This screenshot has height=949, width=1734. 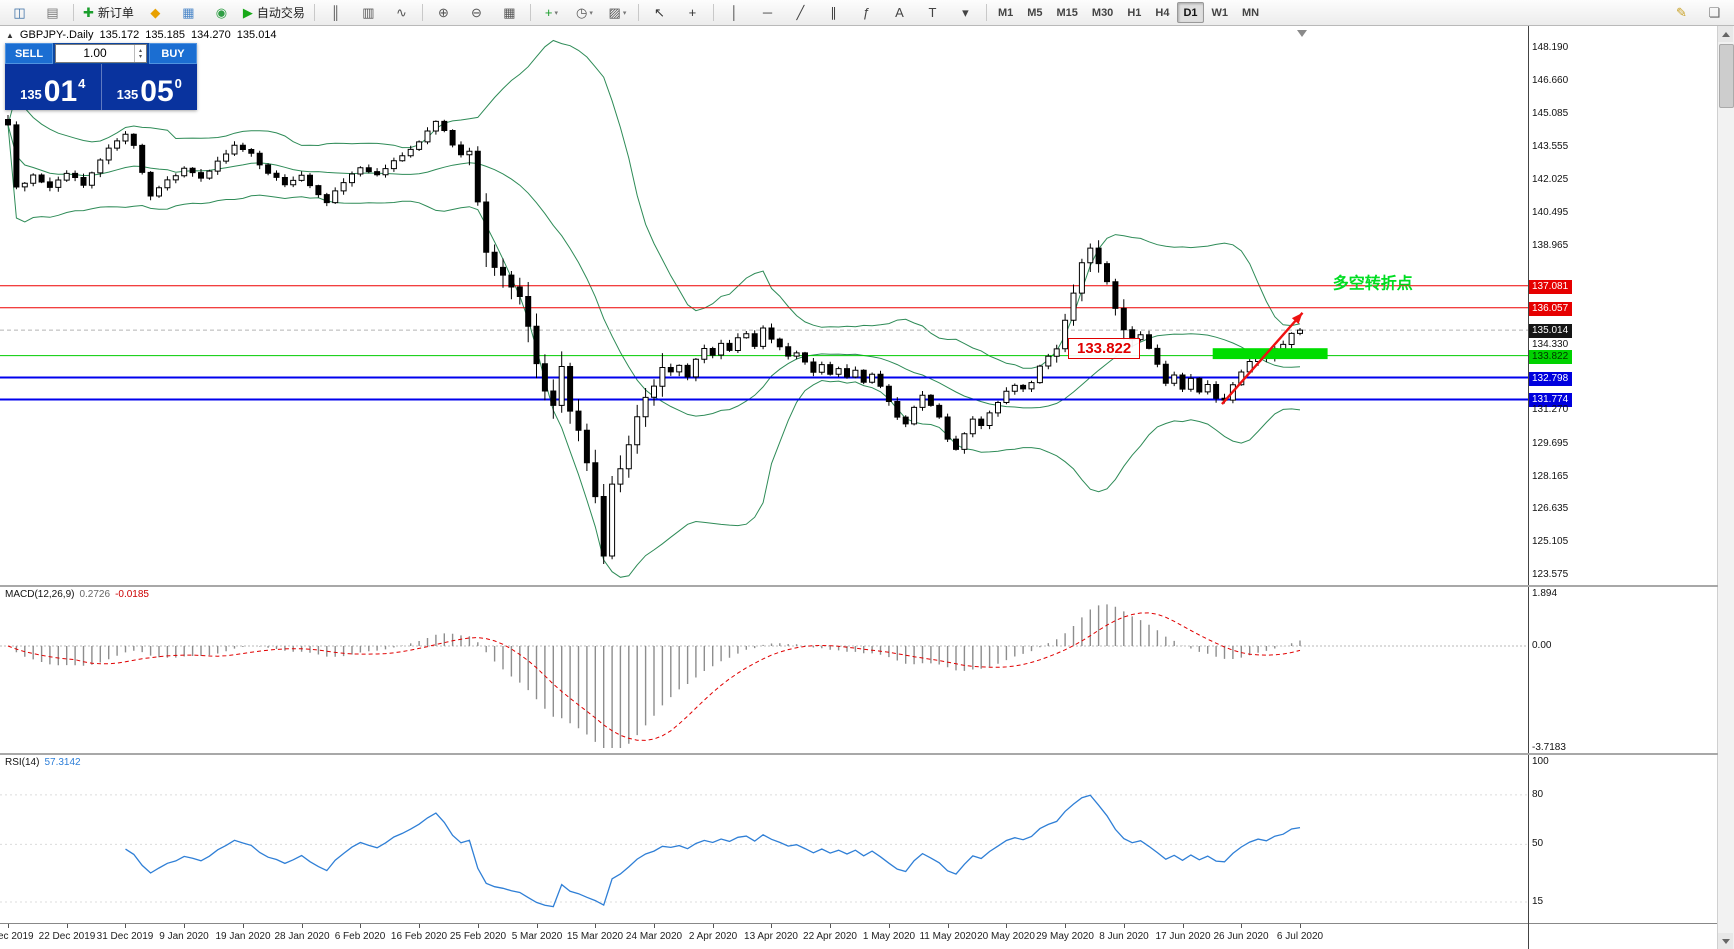 What do you see at coordinates (1241, 936) in the screenshot?
I see `time-axis-label: 26 Jun 2020` at bounding box center [1241, 936].